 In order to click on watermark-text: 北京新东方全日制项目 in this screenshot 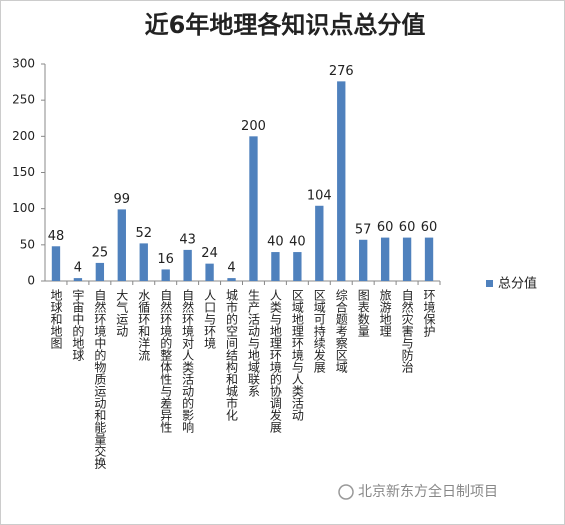, I will do `click(428, 491)`.